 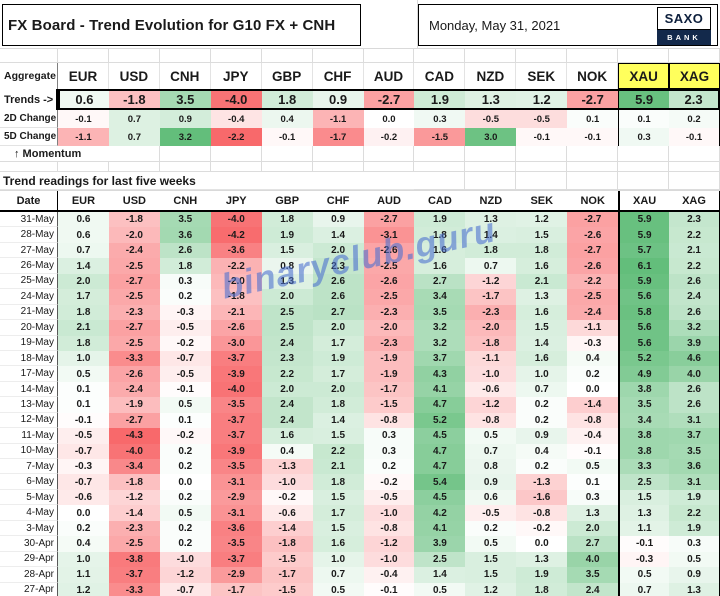 I want to click on value-cell-eur: -0.3, so click(x=83, y=467).